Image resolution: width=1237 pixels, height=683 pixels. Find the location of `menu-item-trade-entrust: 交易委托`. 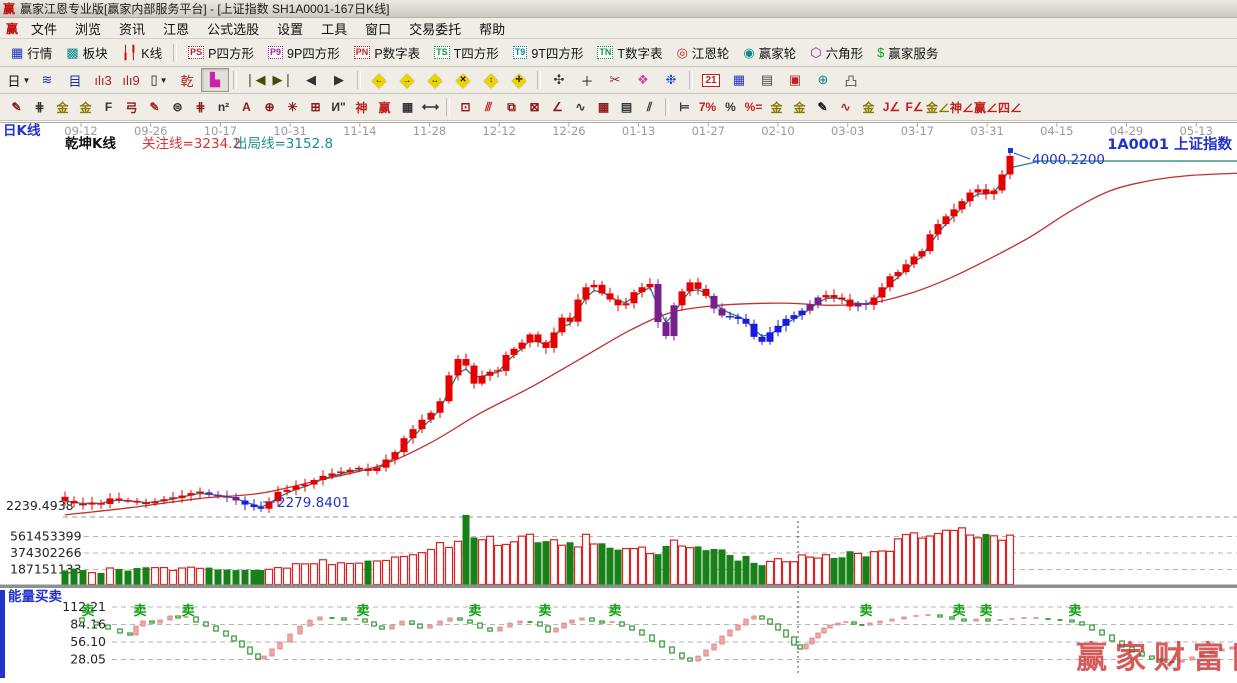

menu-item-trade-entrust: 交易委托 is located at coordinates (435, 29).